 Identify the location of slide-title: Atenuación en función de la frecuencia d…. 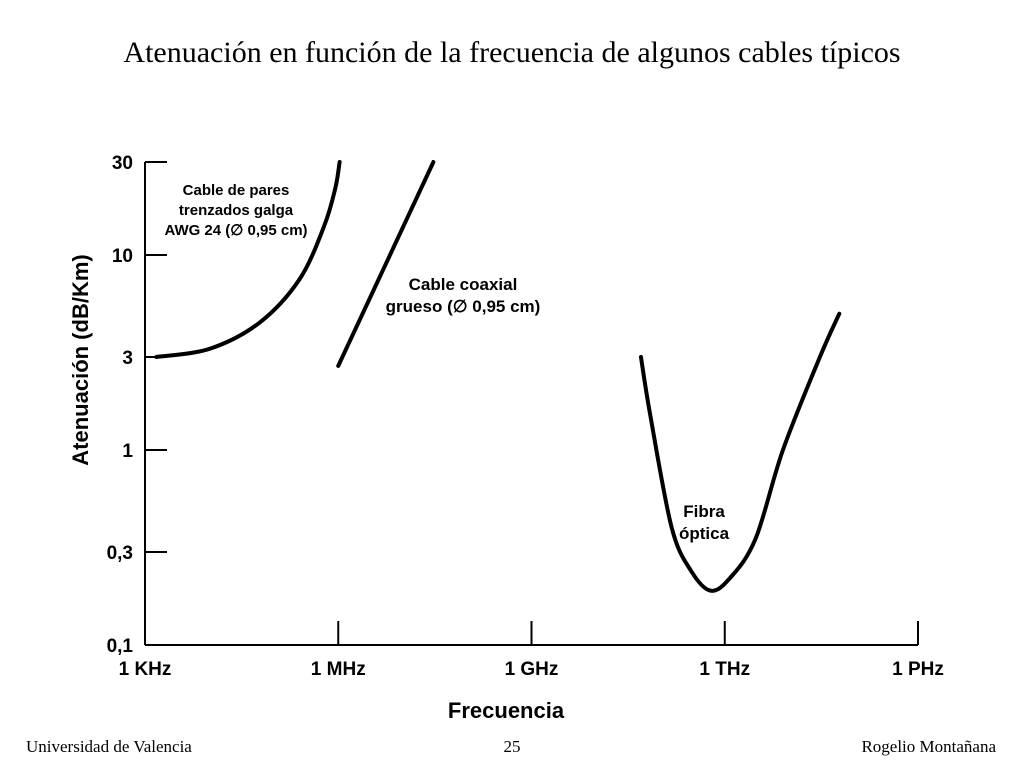
(512, 52).